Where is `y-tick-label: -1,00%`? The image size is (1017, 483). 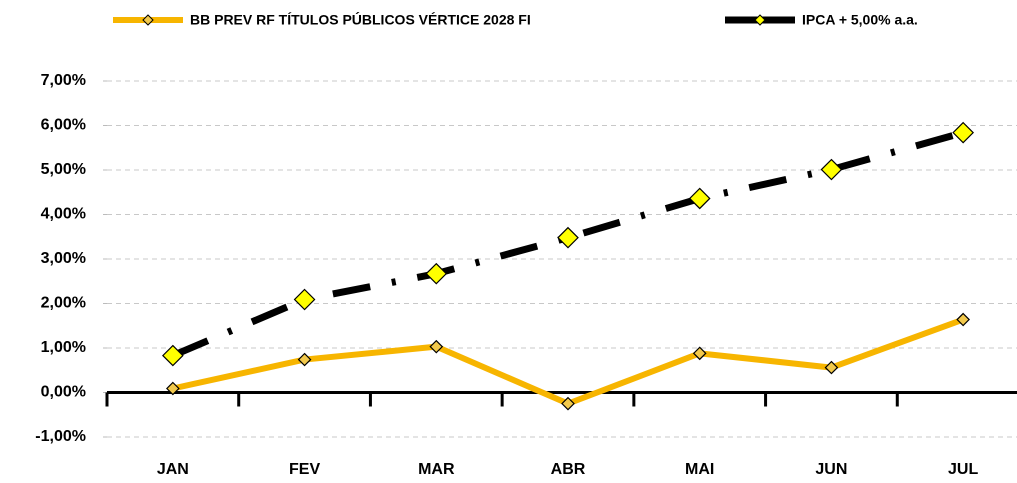 y-tick-label: -1,00% is located at coordinates (60, 436).